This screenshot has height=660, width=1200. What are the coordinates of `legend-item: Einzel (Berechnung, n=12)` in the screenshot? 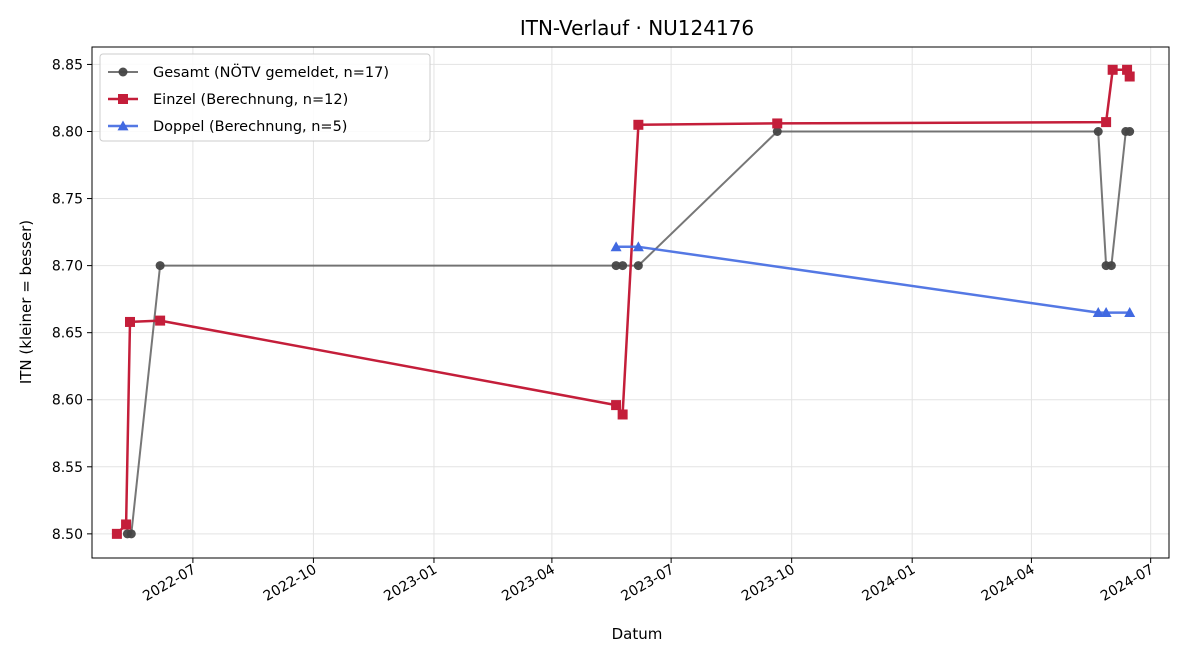 It's located at (228, 100).